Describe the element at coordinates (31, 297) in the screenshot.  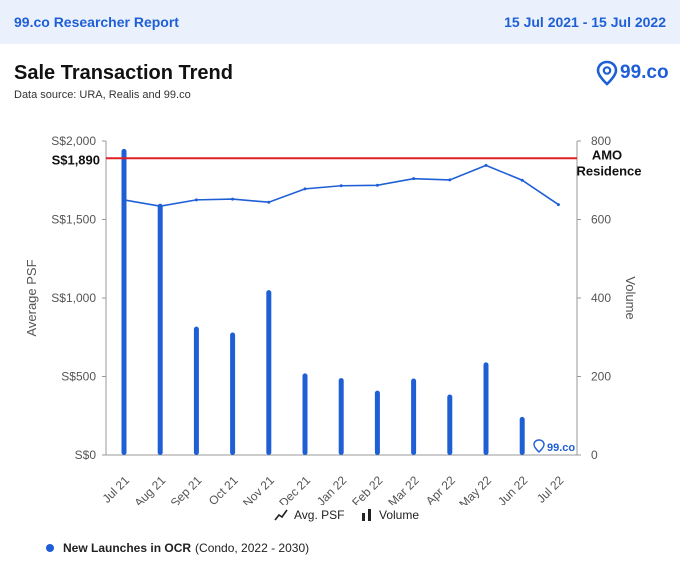
I see `y-axis-title: Average PSF` at that location.